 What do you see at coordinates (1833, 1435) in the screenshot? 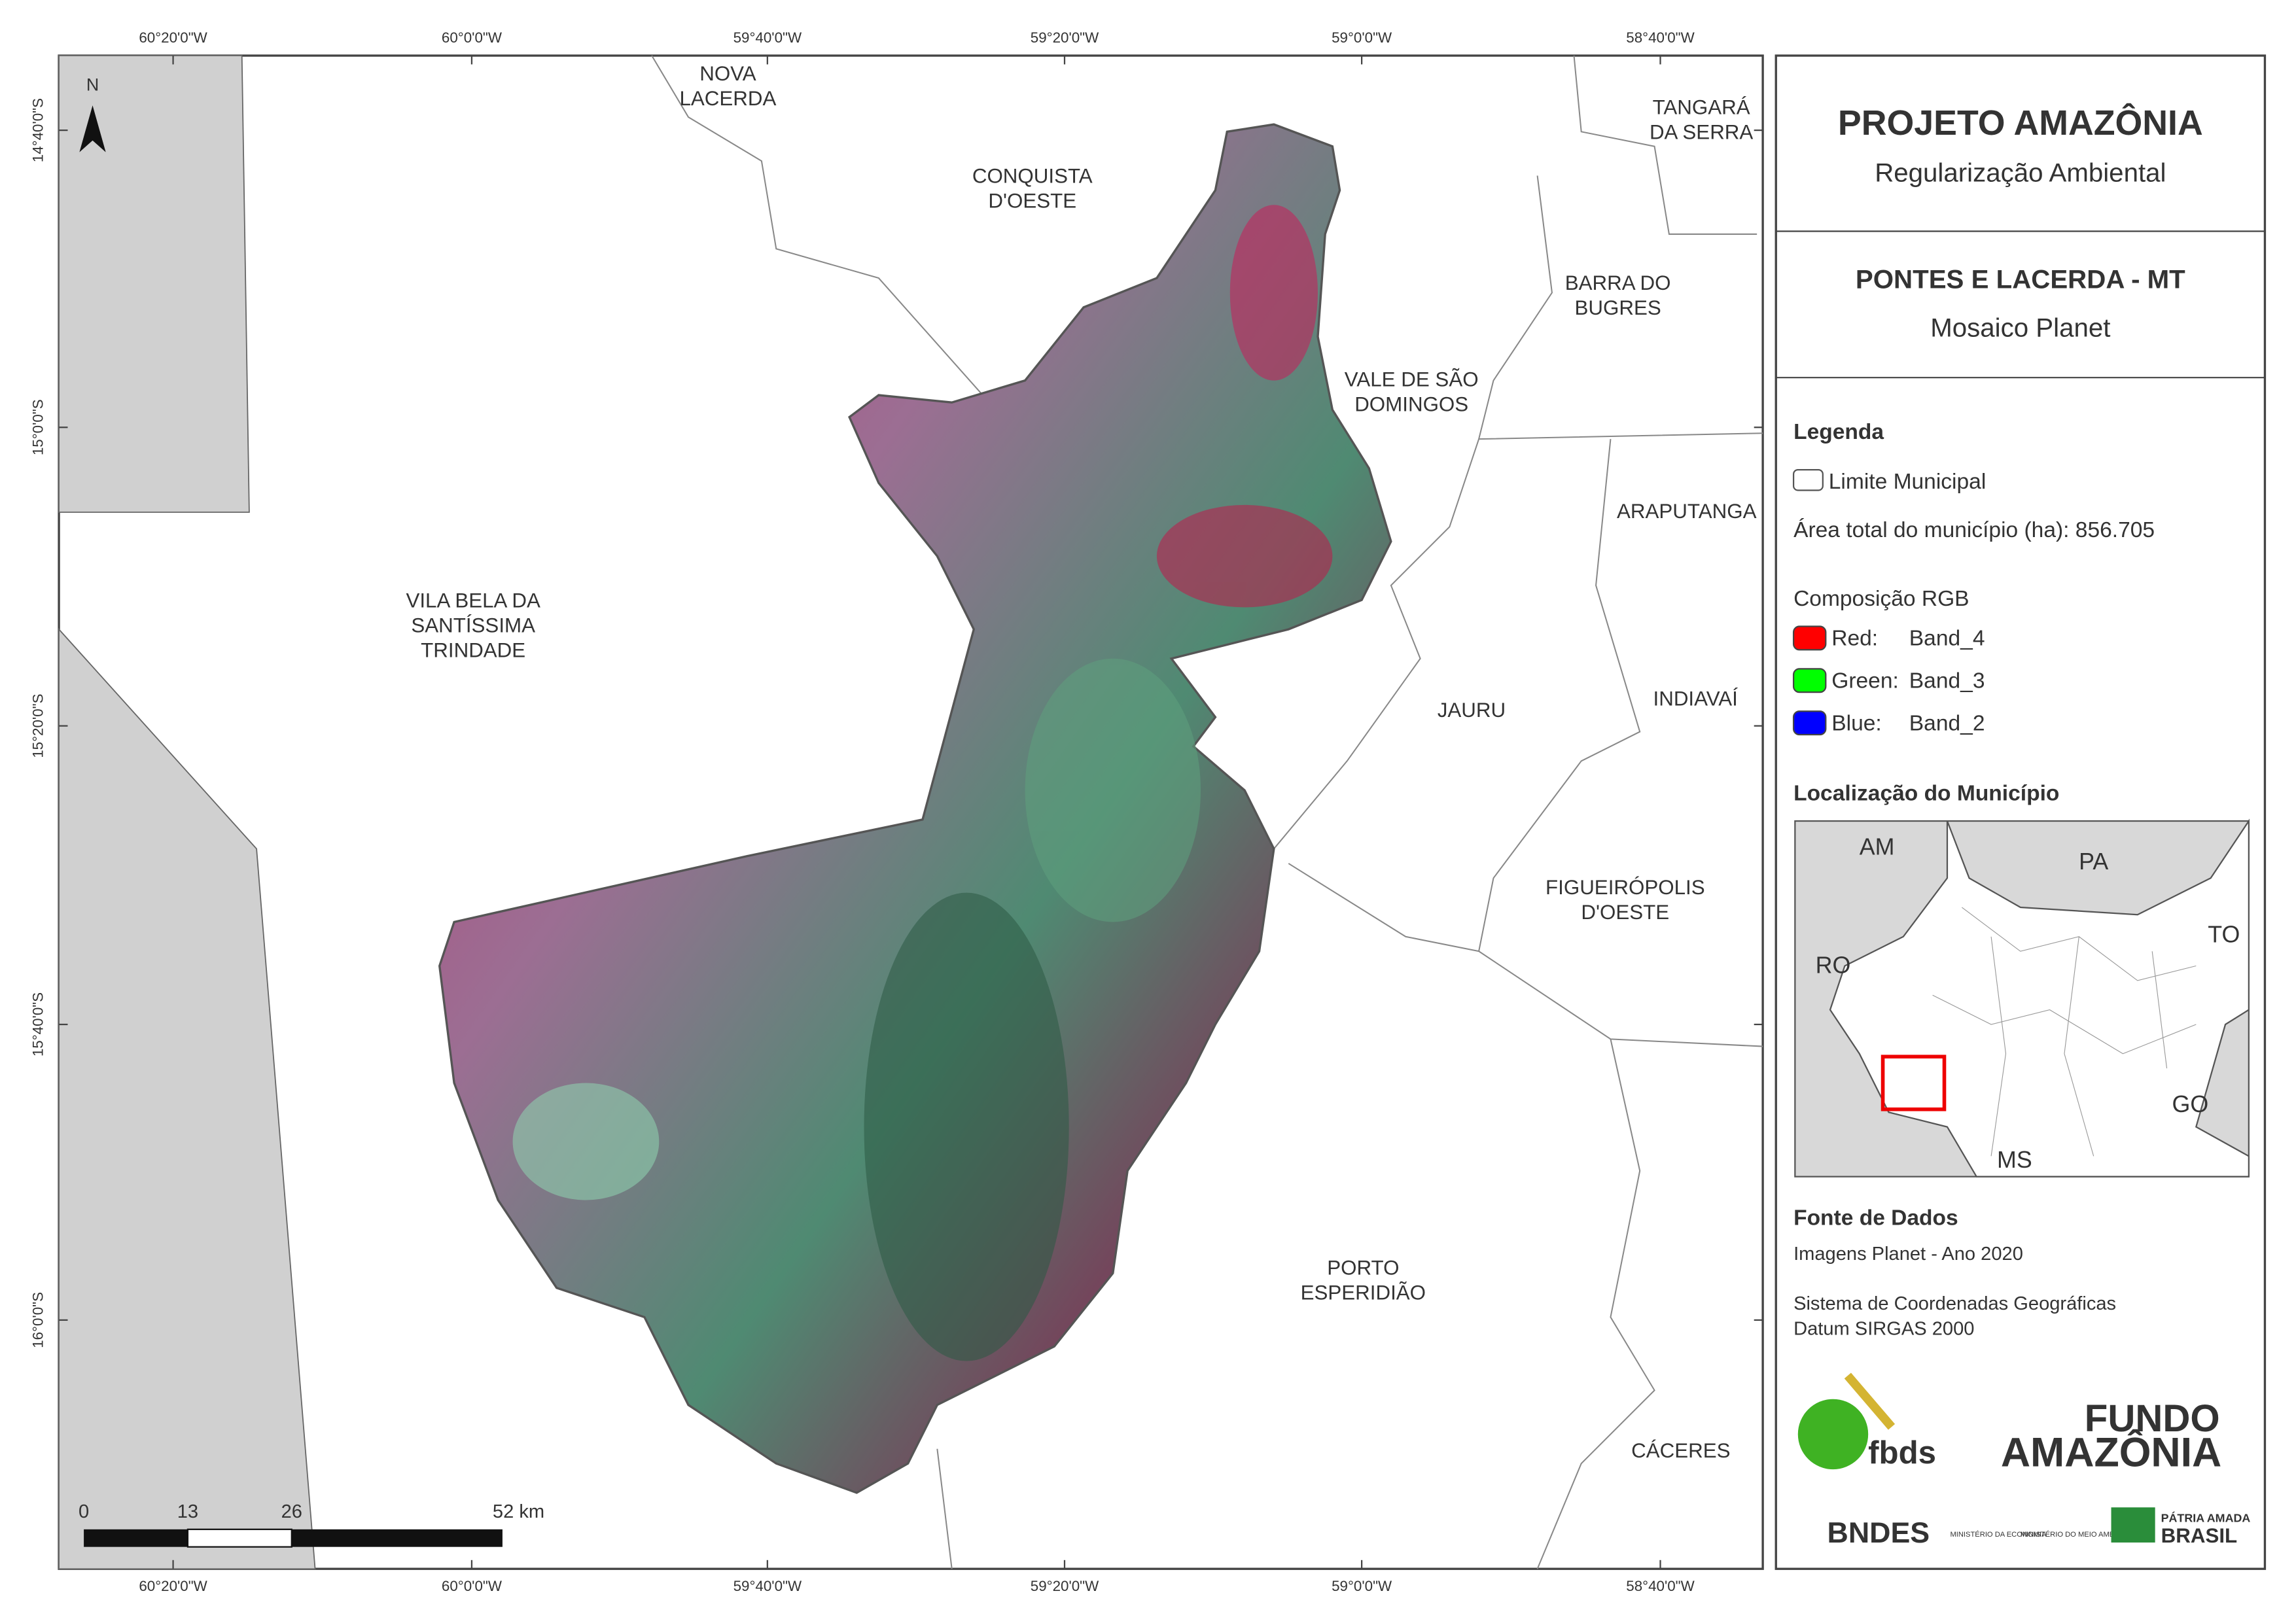
I see `fbds-circle` at bounding box center [1833, 1435].